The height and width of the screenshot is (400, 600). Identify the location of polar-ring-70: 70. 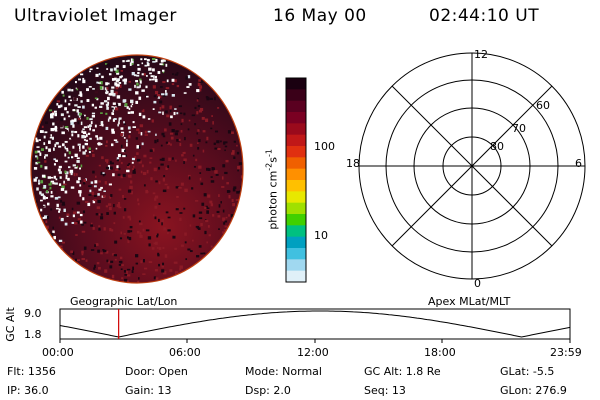
(519, 128).